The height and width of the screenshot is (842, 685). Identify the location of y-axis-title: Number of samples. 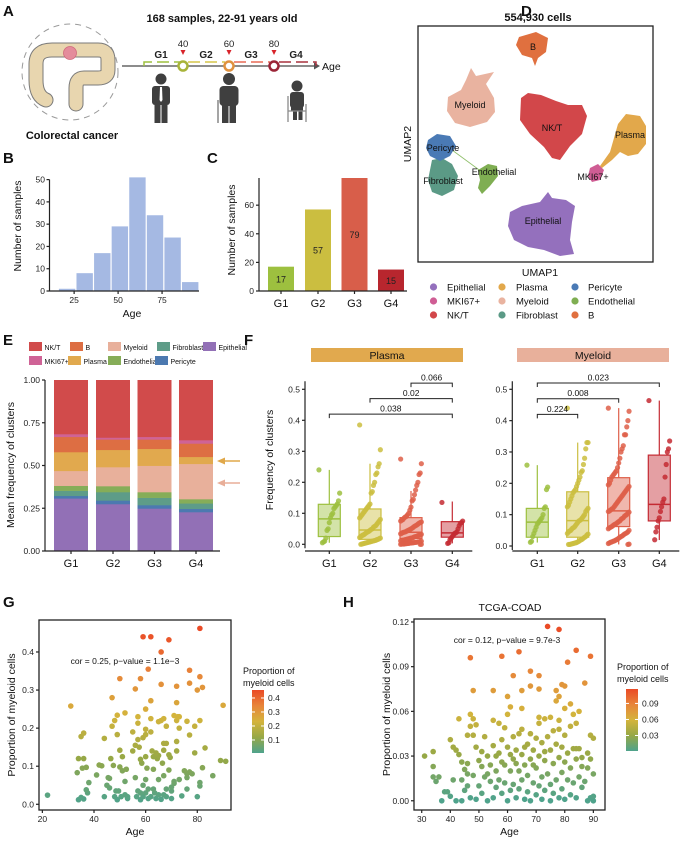
(18, 225).